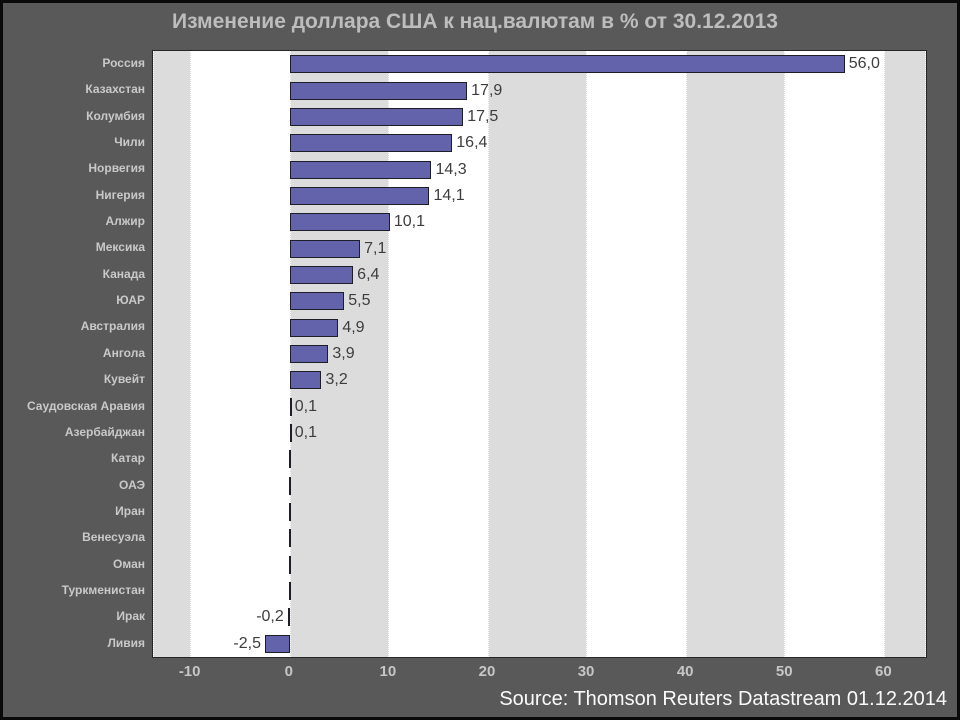 The height and width of the screenshot is (720, 960). Describe the element at coordinates (343, 353) in the screenshot. I see `value-label: 3,9` at that location.